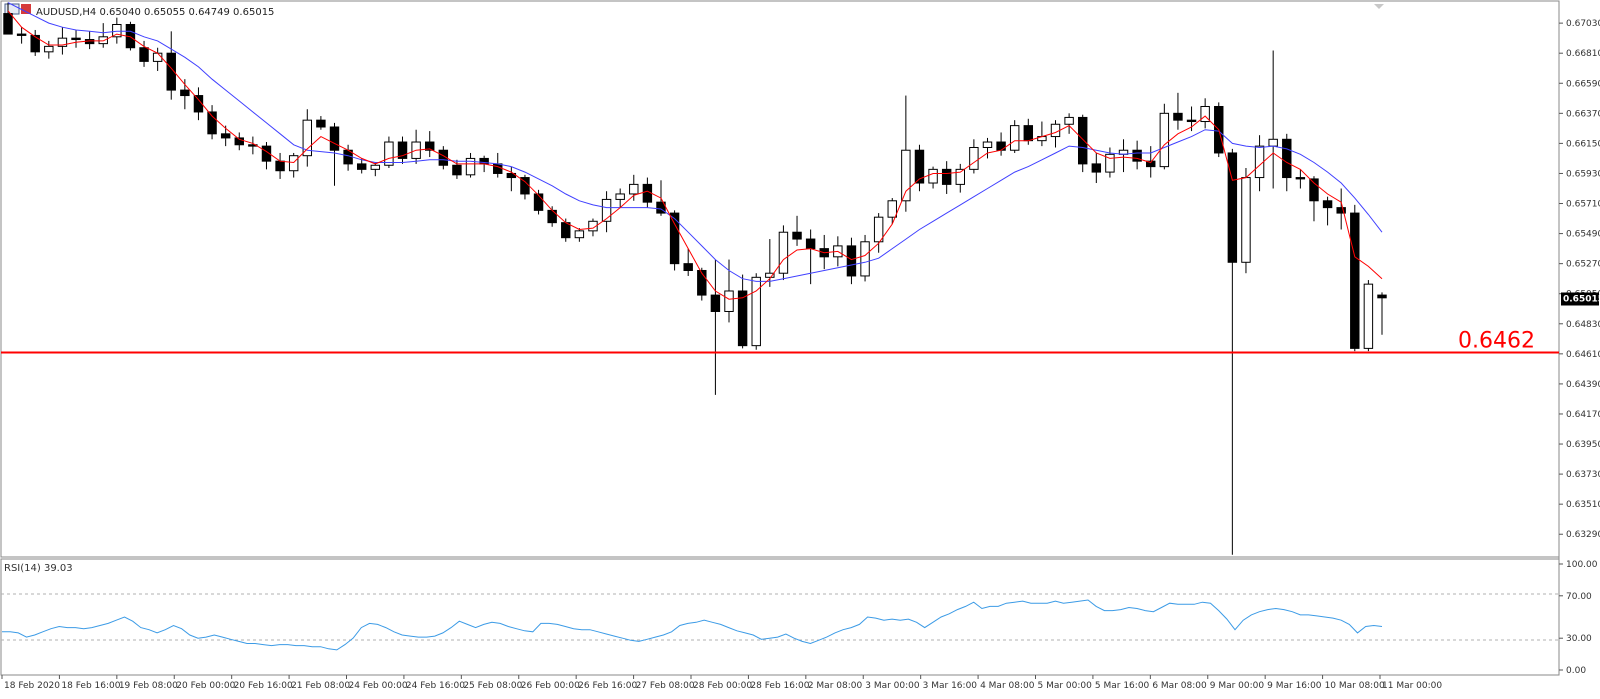 The width and height of the screenshot is (1600, 699). What do you see at coordinates (1412, 686) in the screenshot?
I see `time-tick-label: 11 Mar 00:00` at bounding box center [1412, 686].